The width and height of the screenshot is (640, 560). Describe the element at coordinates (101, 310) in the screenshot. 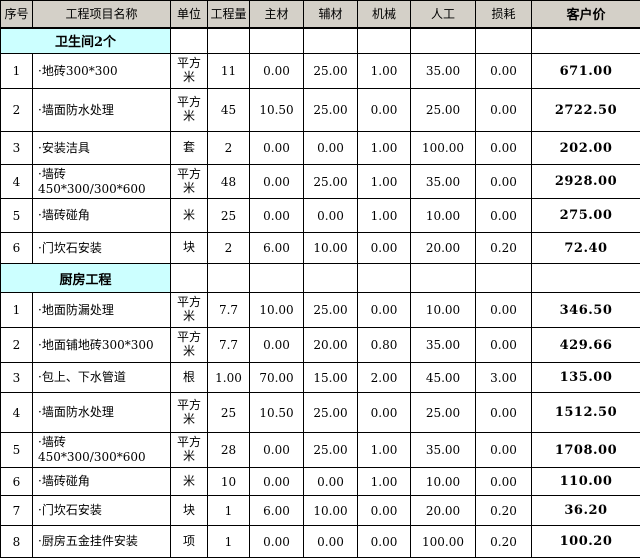

I see `cell-name: ·地面防漏处理` at that location.